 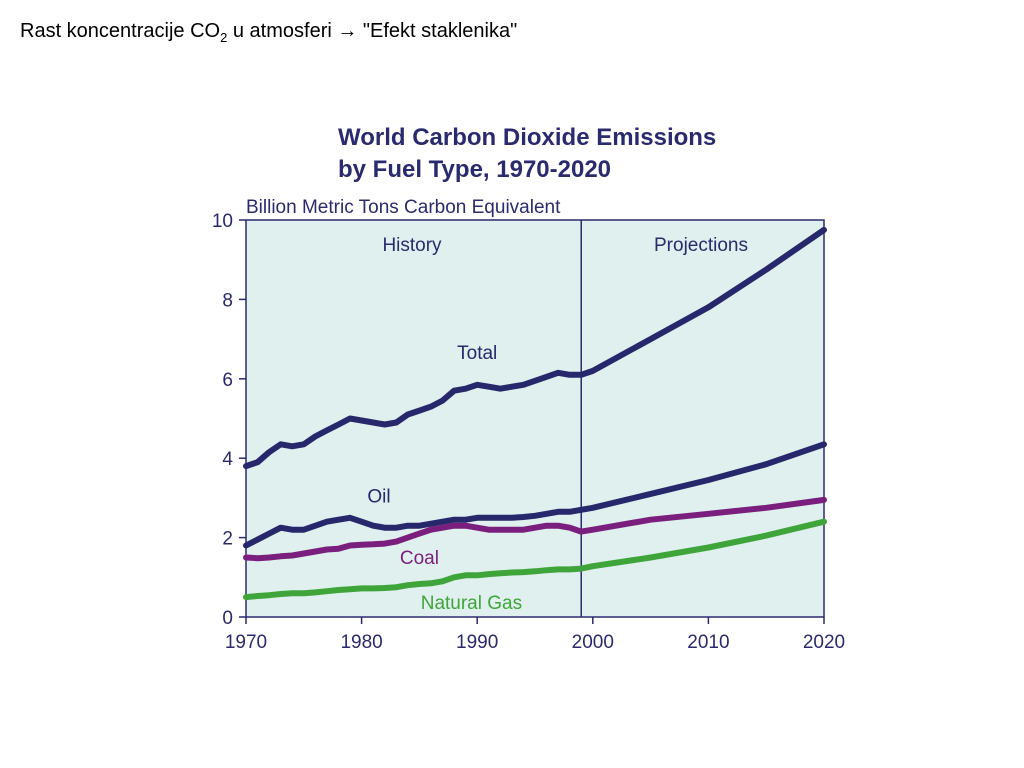 What do you see at coordinates (227, 300) in the screenshot?
I see `y-tick-label: 8` at bounding box center [227, 300].